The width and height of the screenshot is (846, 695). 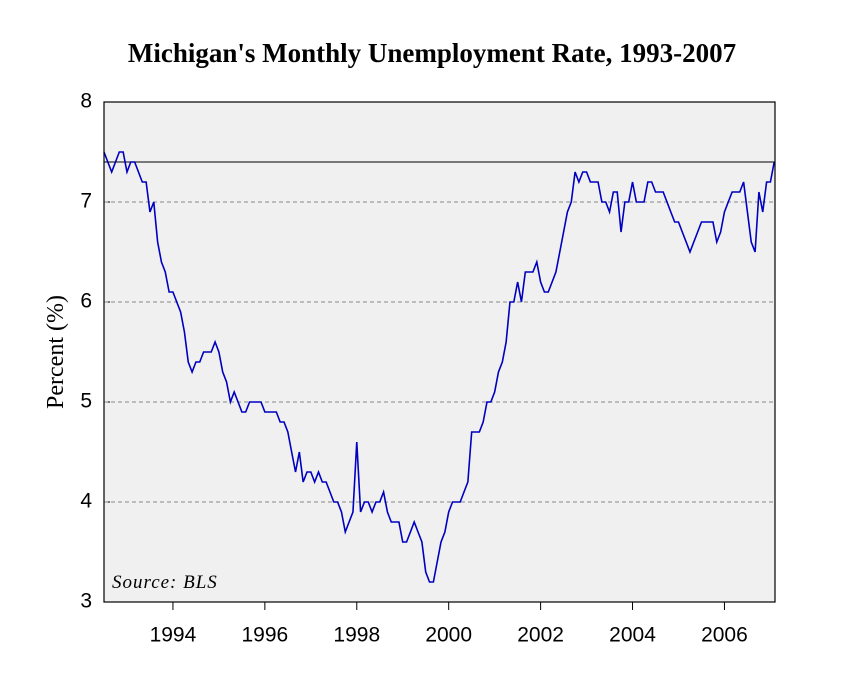 What do you see at coordinates (165, 582) in the screenshot?
I see `source-note: Source: BLS` at bounding box center [165, 582].